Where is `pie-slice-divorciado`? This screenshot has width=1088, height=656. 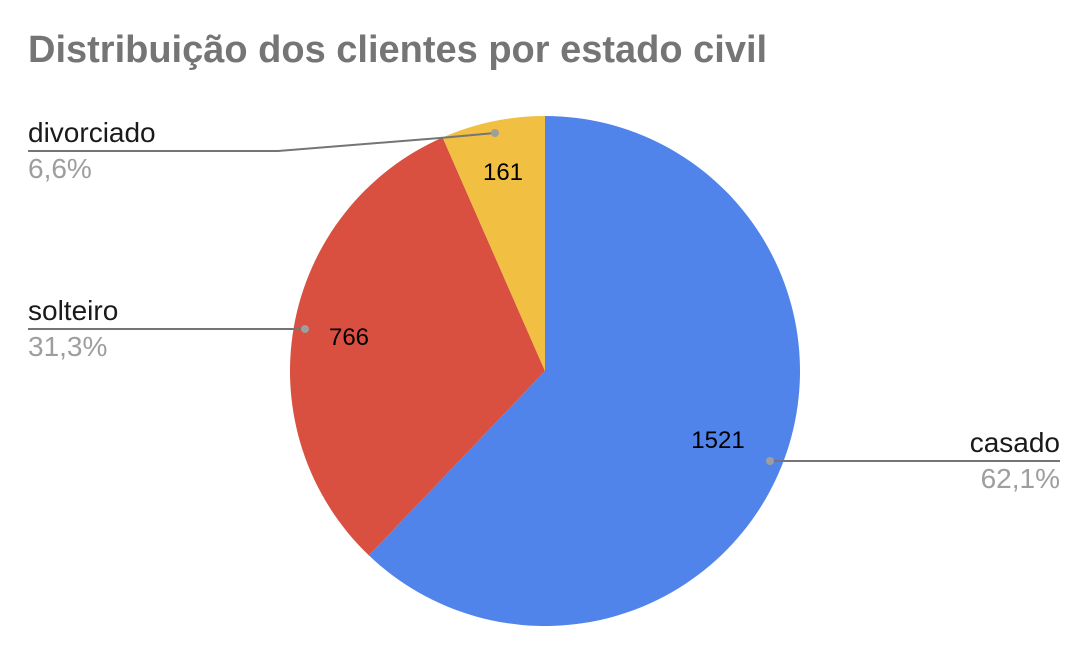 pie-slice-divorciado is located at coordinates (493, 243).